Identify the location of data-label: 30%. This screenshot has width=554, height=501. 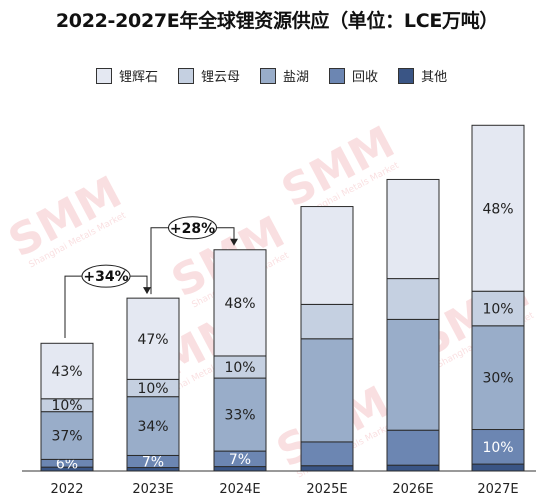
(497, 379).